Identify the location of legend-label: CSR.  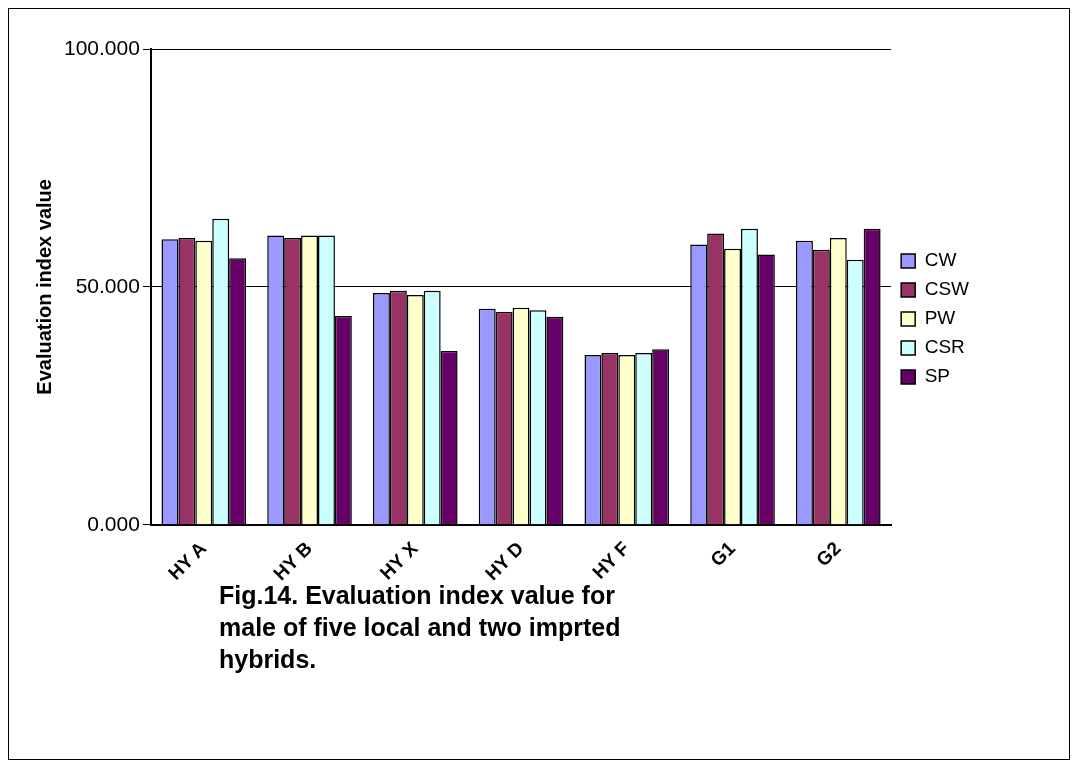
(944, 347).